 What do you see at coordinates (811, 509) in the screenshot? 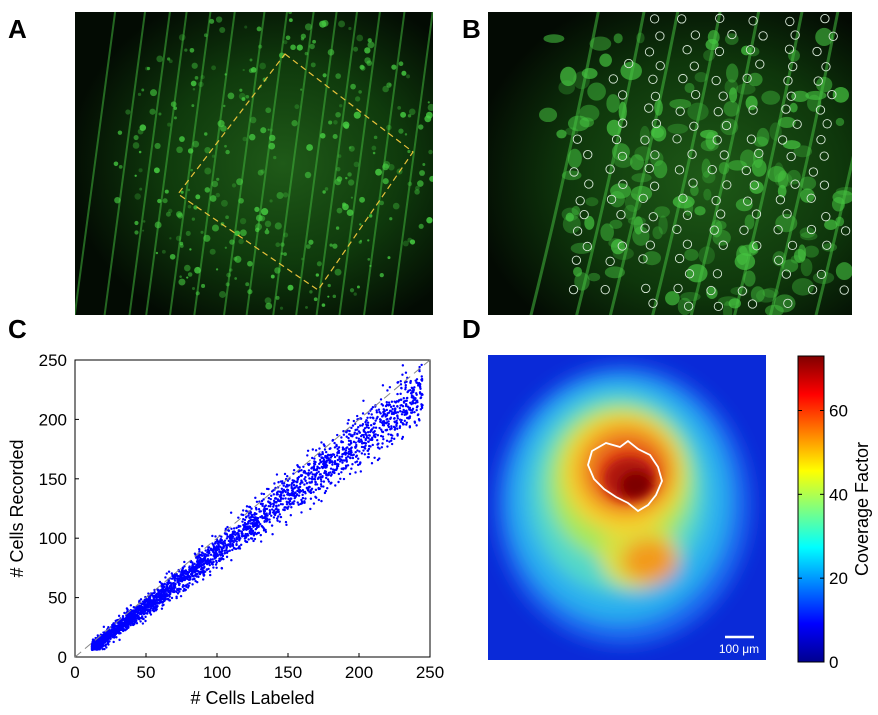
I see `colorbar-gradient` at bounding box center [811, 509].